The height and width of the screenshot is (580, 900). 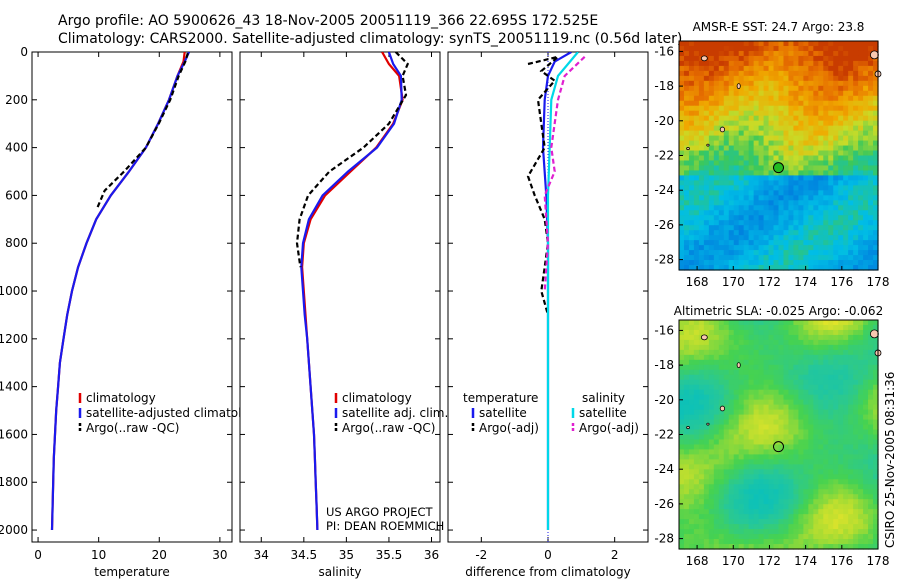 What do you see at coordinates (14, 530) in the screenshot?
I see `y-tick-label: 2000` at bounding box center [14, 530].